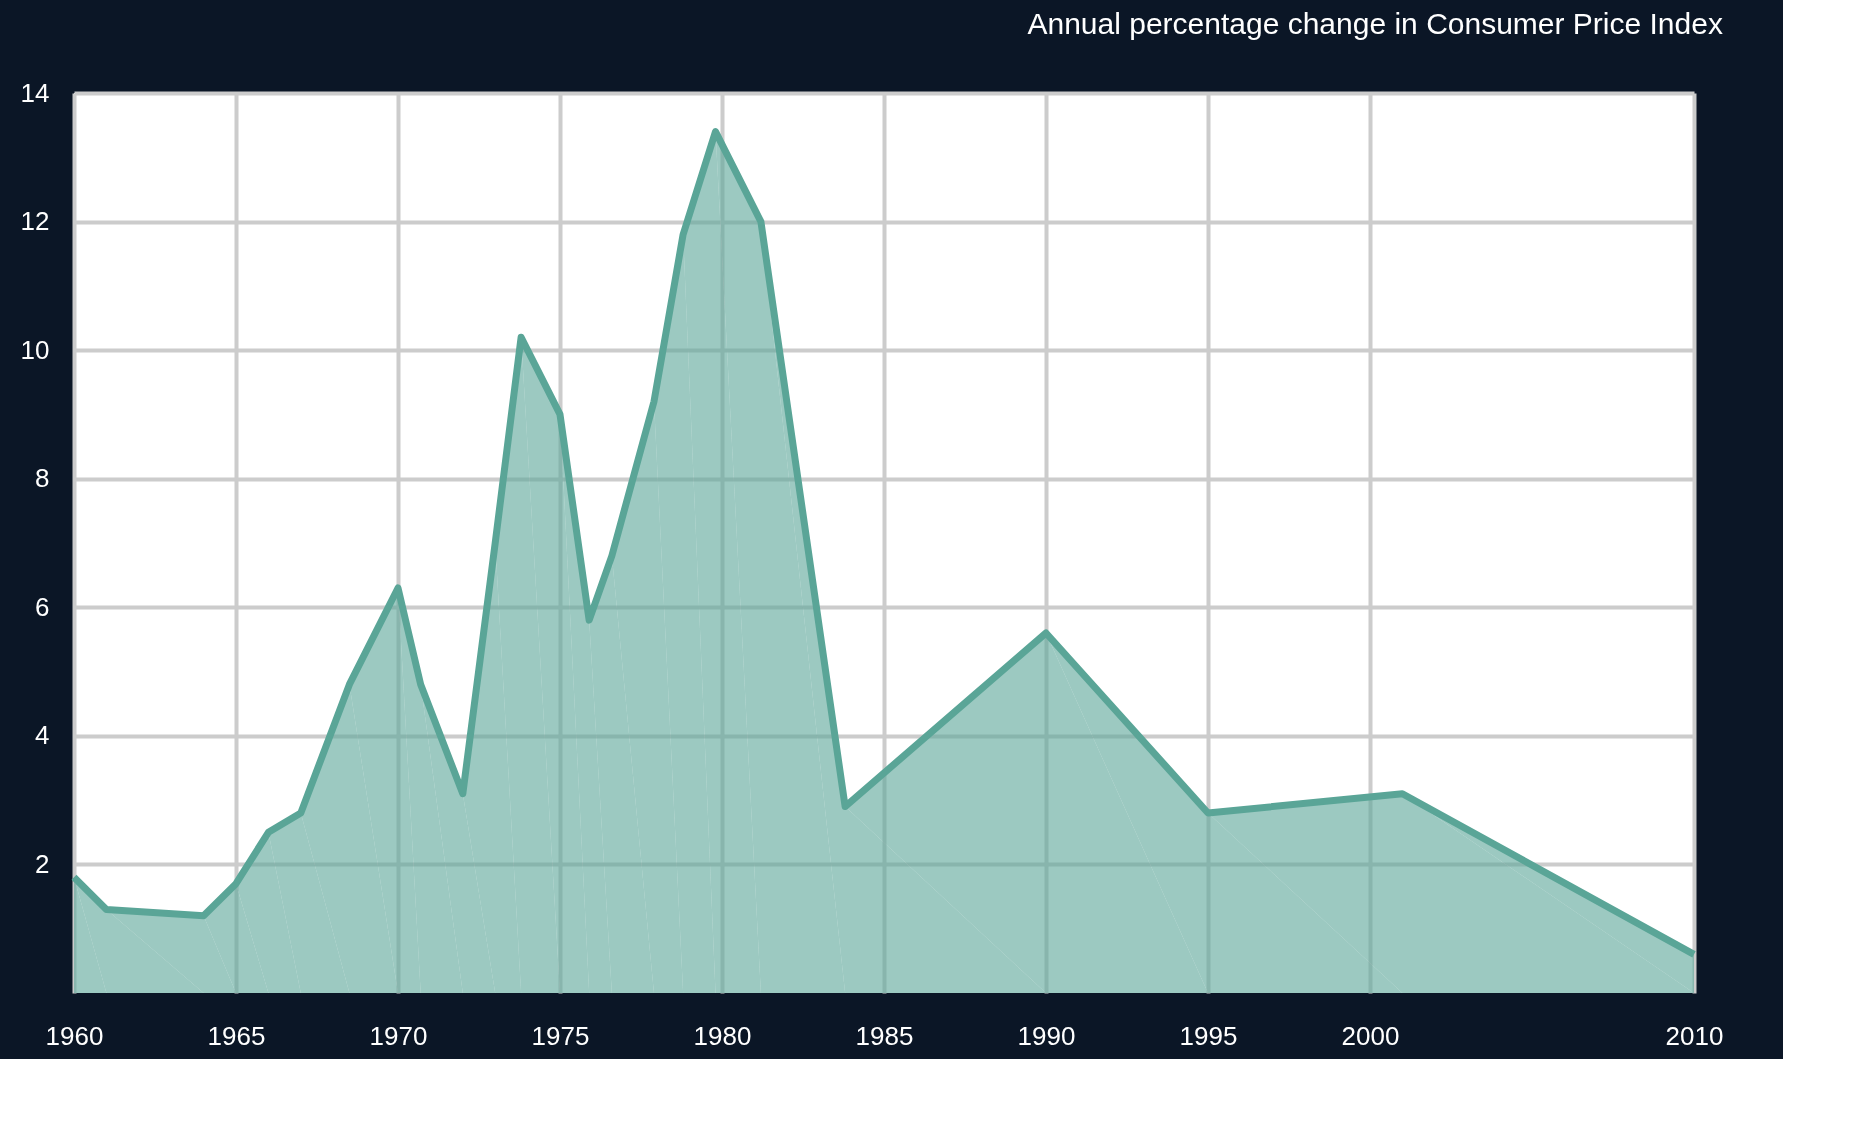 The width and height of the screenshot is (1864, 1142). I want to click on x-tick-label: 1990, so click(1046, 1035).